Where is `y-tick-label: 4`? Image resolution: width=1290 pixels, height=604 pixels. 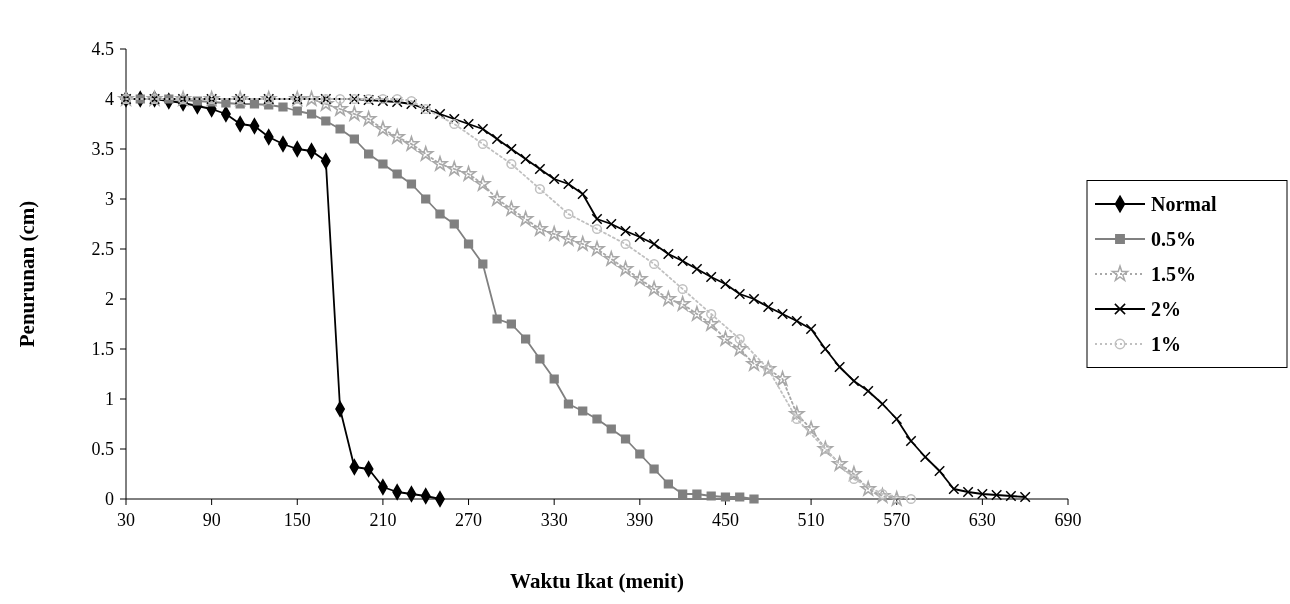 y-tick-label: 4 is located at coordinates (109, 99).